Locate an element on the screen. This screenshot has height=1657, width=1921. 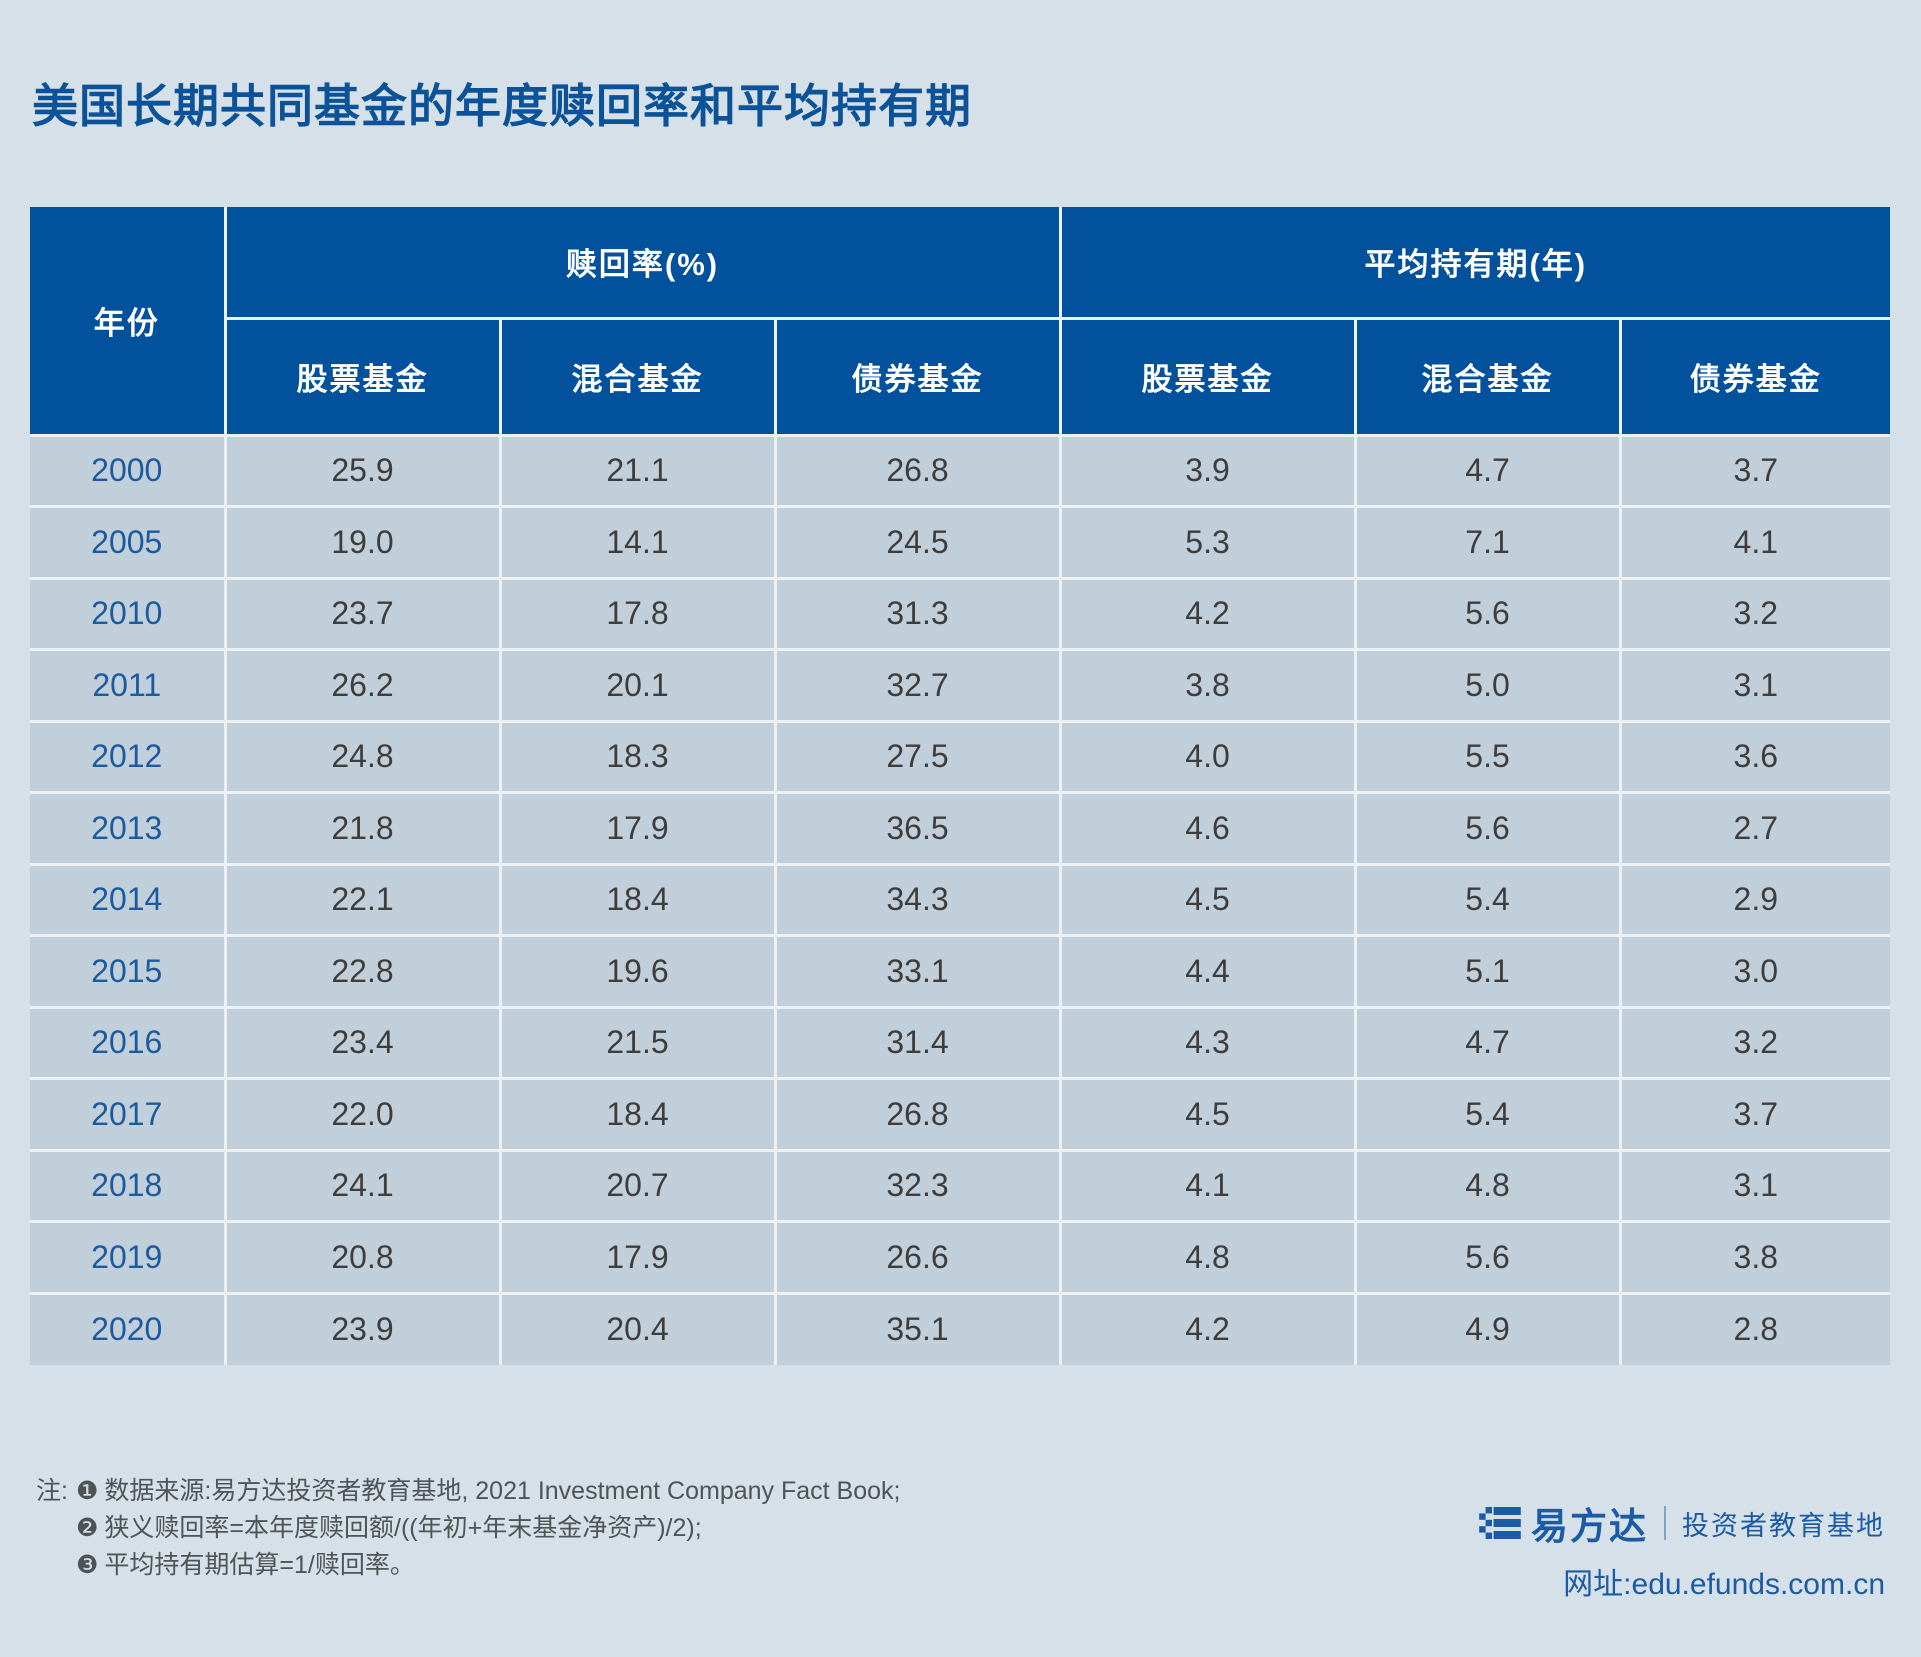
year-cell: 2012 is located at coordinates (127, 756).